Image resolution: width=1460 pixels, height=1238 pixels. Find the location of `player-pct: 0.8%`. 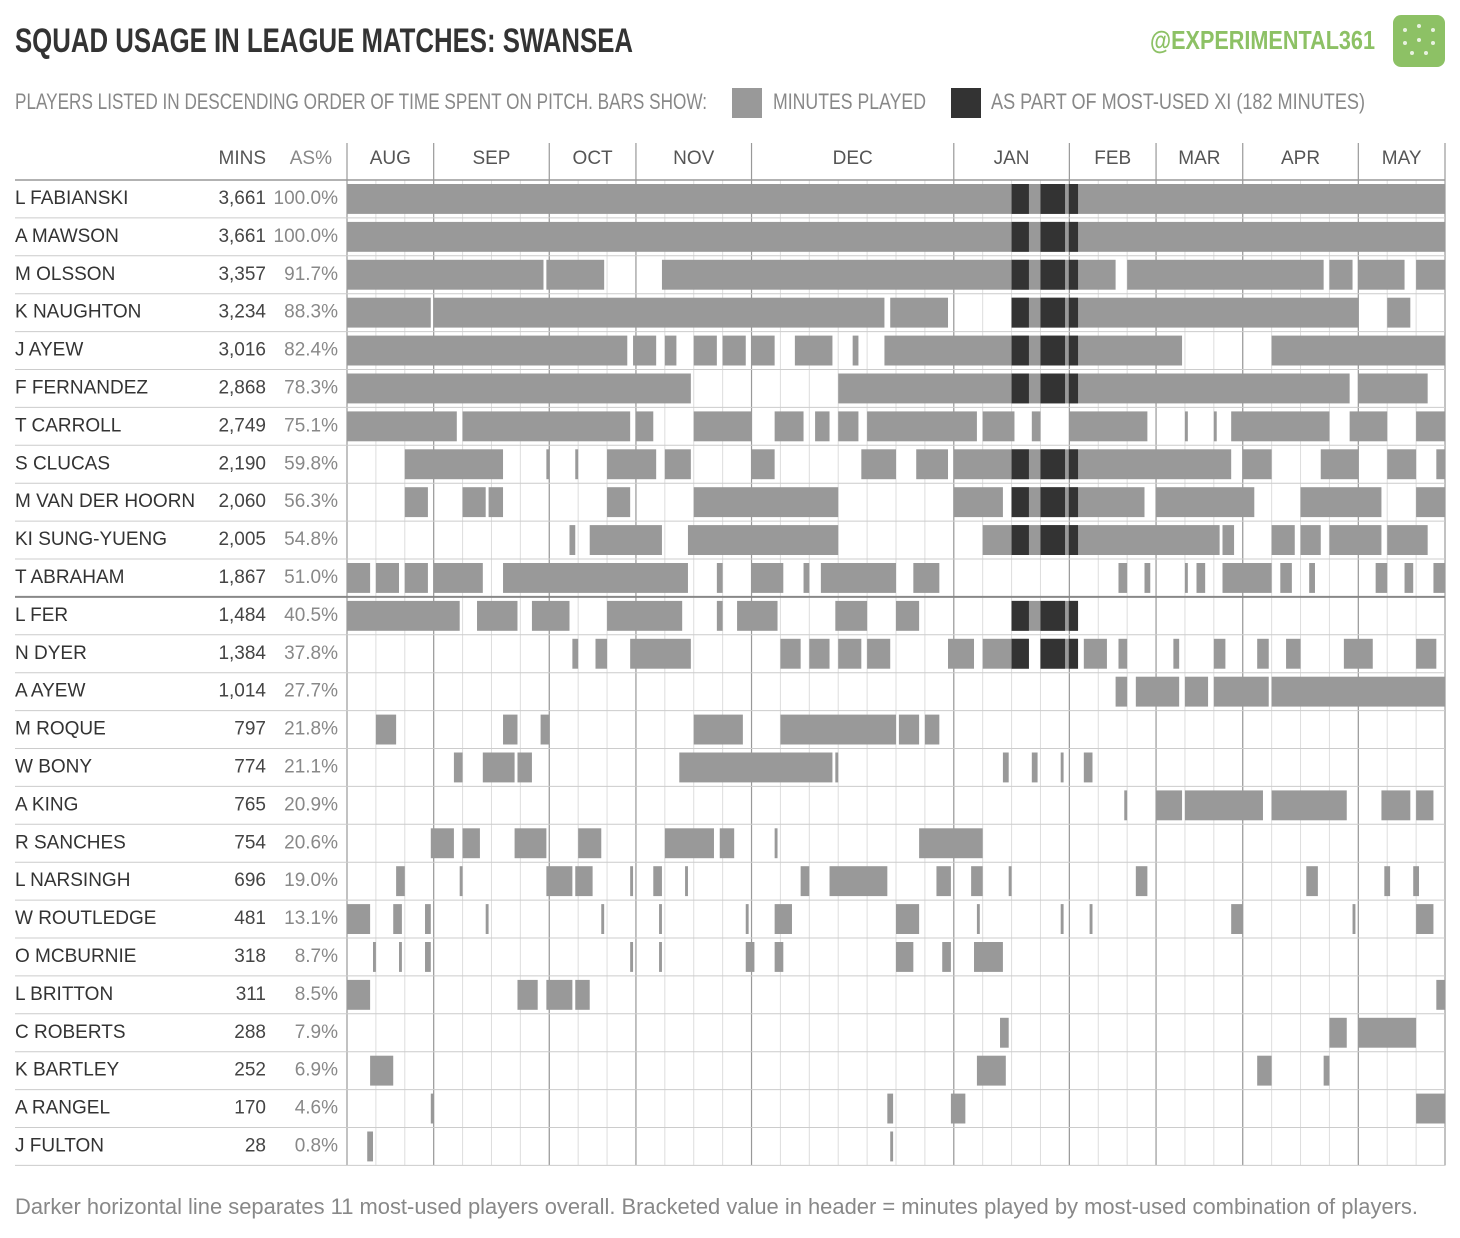

player-pct: 0.8% is located at coordinates (316, 1145).